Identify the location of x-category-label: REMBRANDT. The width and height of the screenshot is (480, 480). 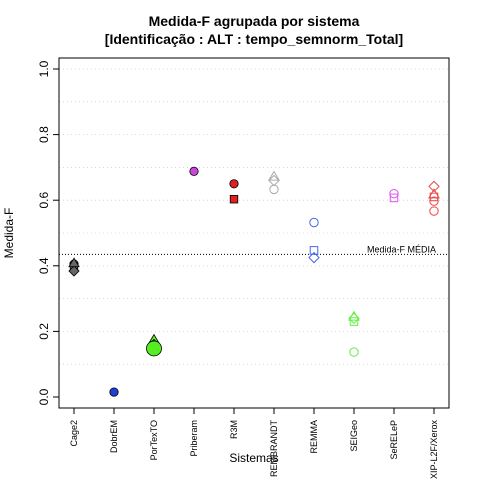
(274, 449).